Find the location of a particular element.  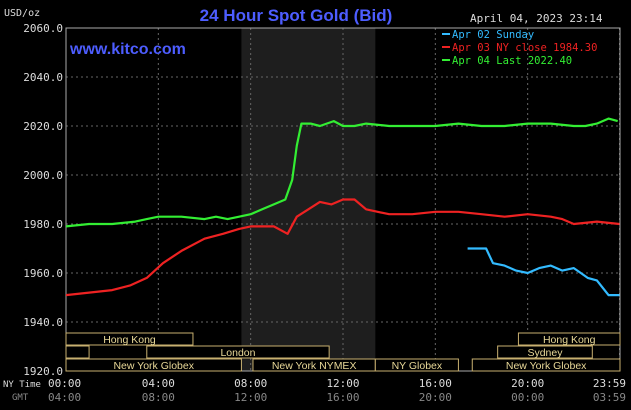

x-tick-label-gmt: 04:00 is located at coordinates (64, 397).